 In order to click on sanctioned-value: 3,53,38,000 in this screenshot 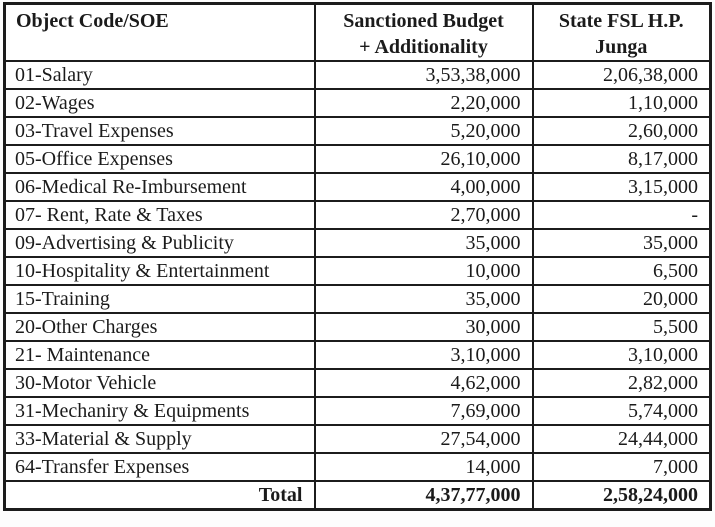, I will do `click(423, 75)`.